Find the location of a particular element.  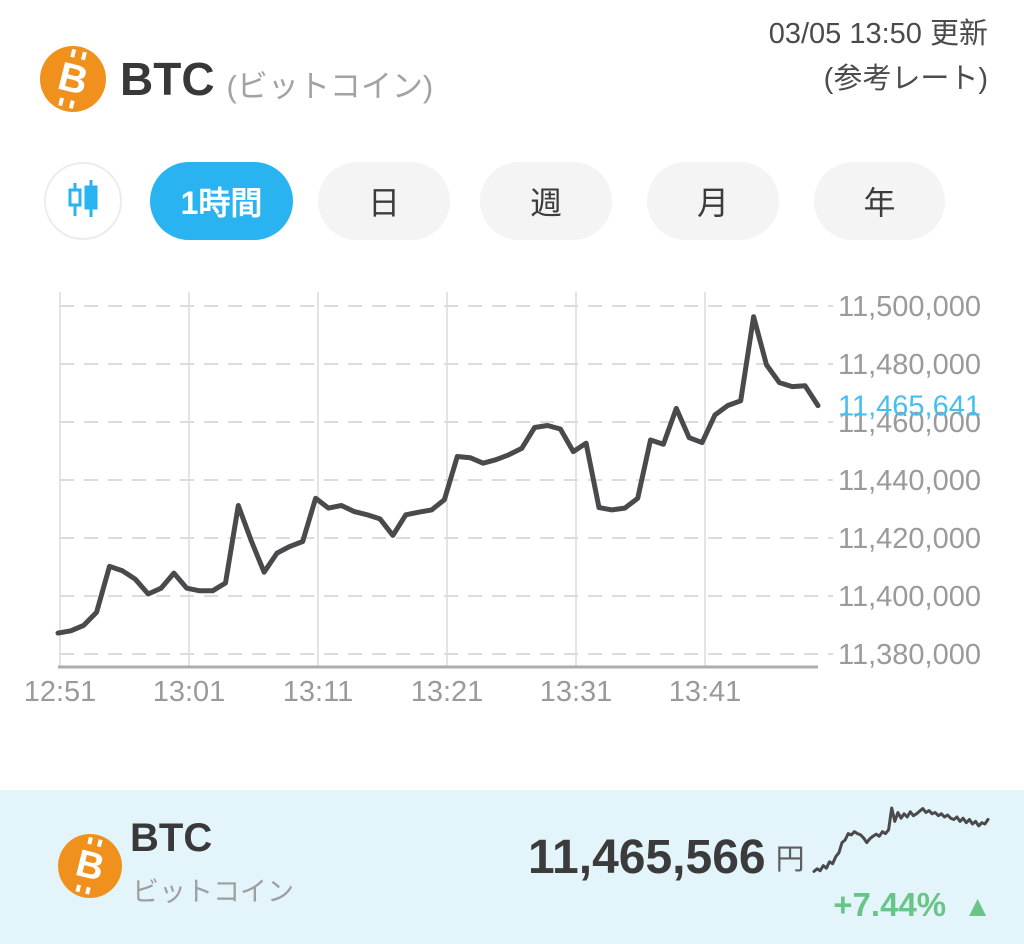

candlestick-chart-icon is located at coordinates (83, 201).